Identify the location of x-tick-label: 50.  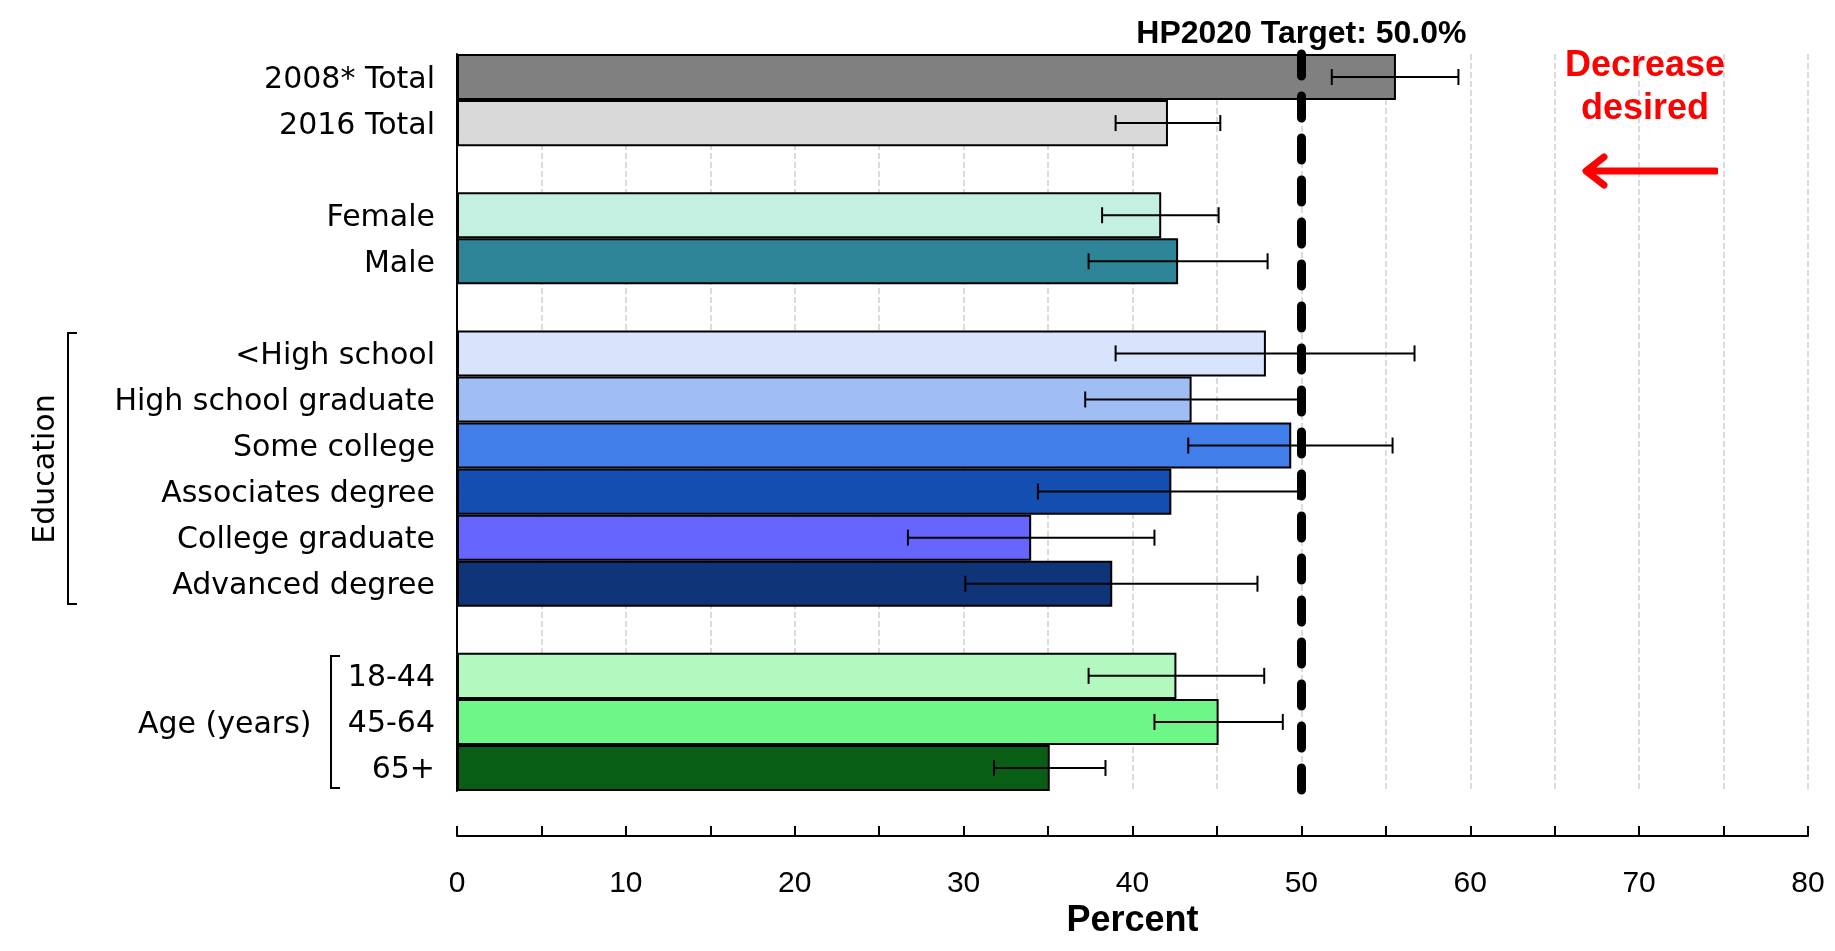
(1301, 881).